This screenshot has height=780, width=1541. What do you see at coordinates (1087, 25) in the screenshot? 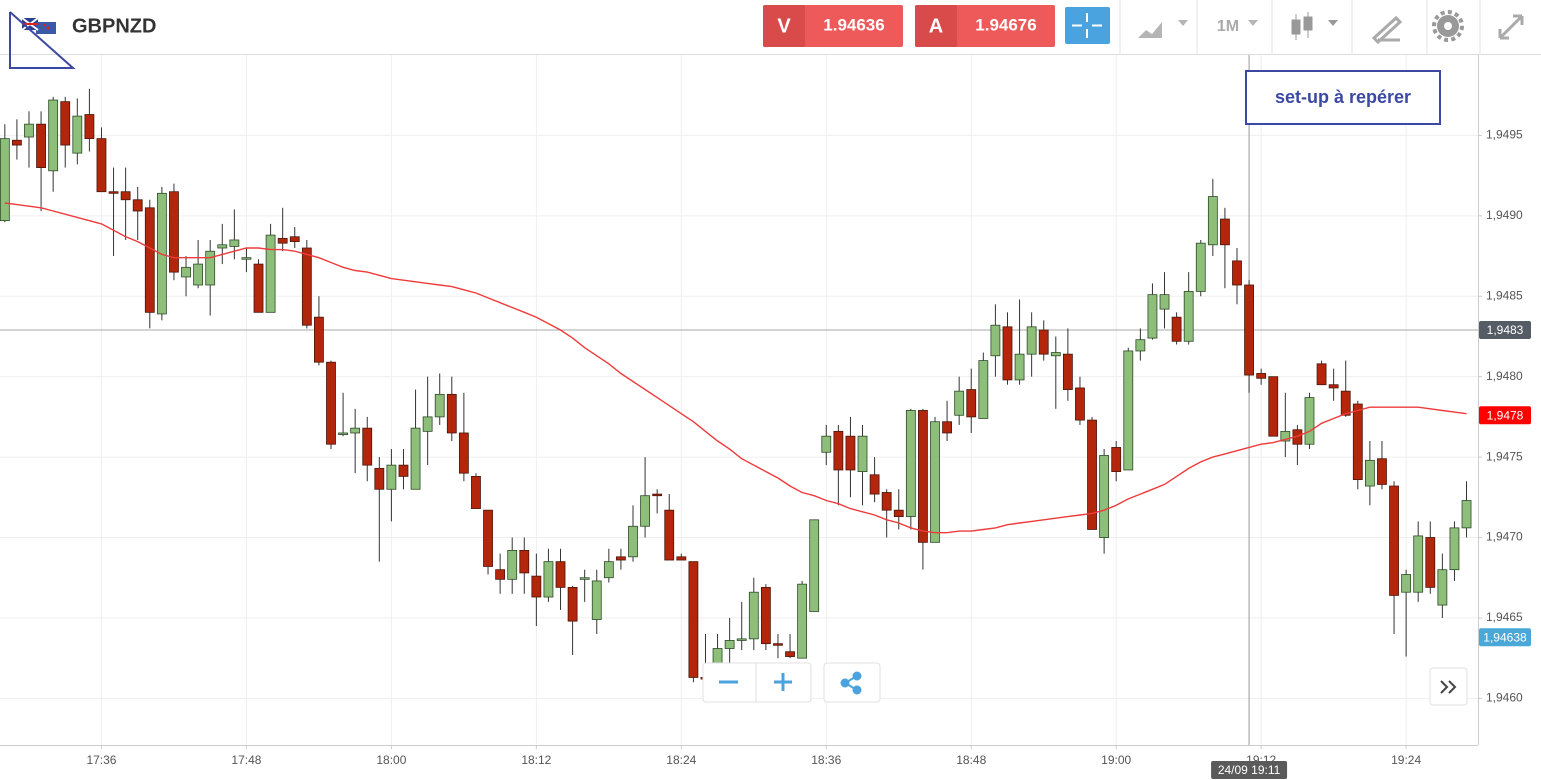
I see `crosshair-button` at bounding box center [1087, 25].